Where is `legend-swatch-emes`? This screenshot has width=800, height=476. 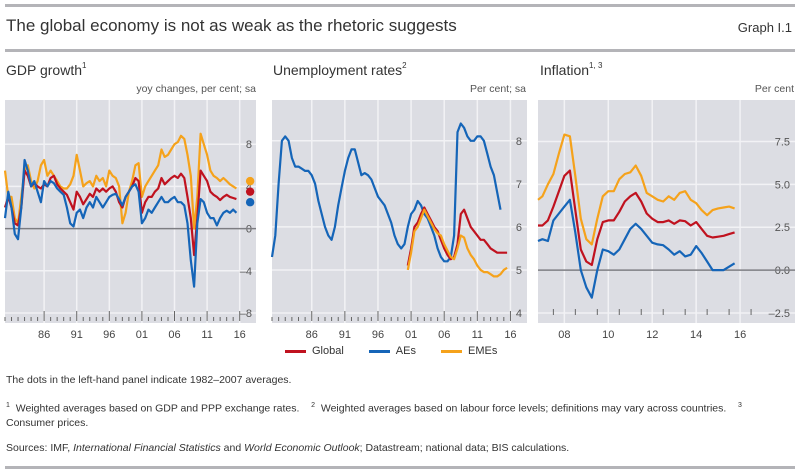 legend-swatch-emes is located at coordinates (451, 351).